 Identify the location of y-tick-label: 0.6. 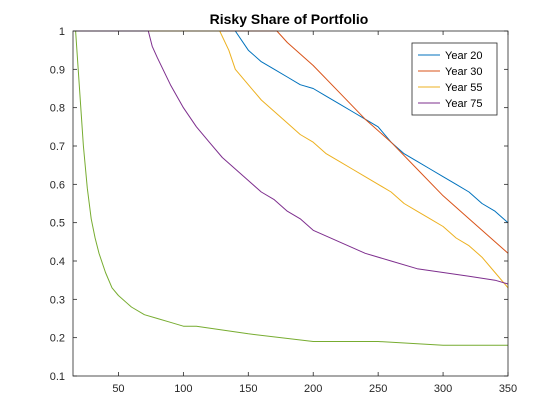
(57, 185).